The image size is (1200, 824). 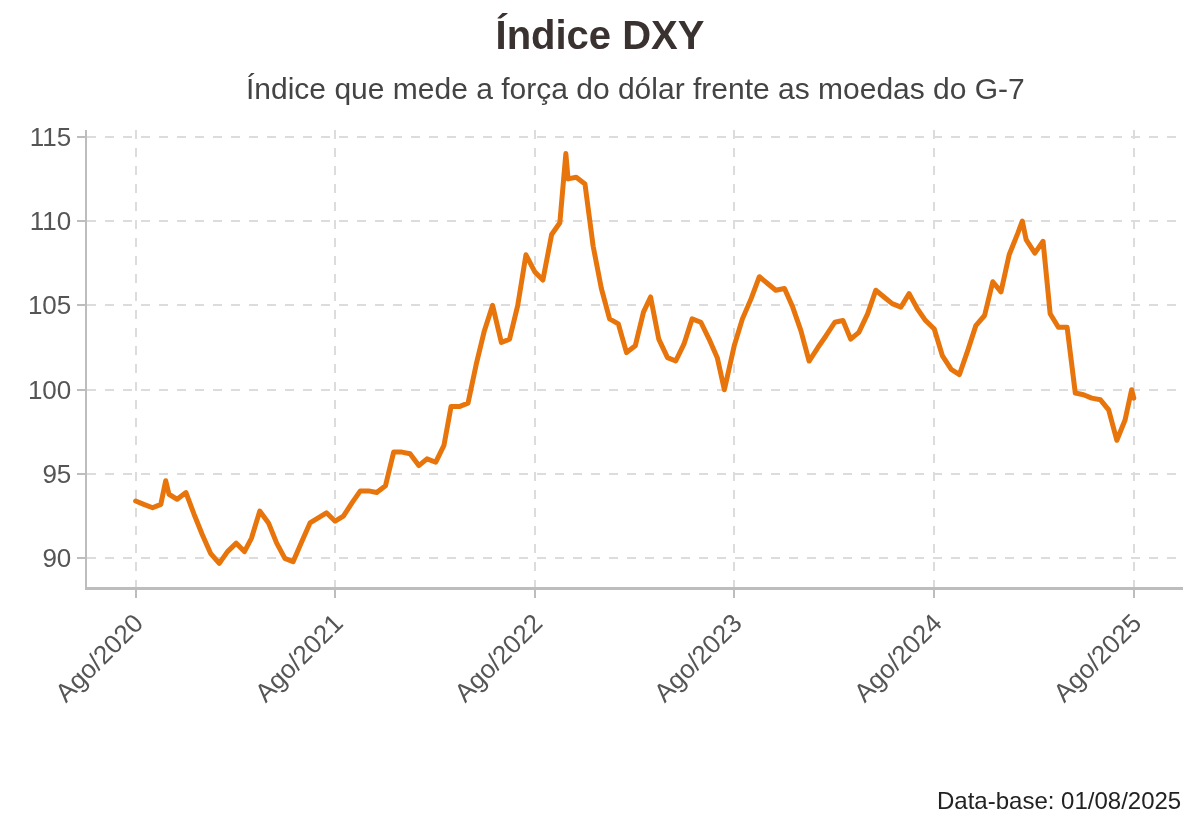 What do you see at coordinates (49, 305) in the screenshot?
I see `y-tick-label: 105` at bounding box center [49, 305].